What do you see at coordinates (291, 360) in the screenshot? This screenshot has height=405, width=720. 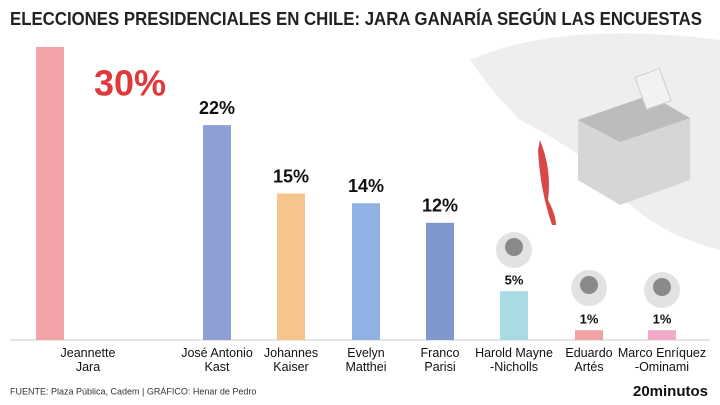 I see `x-tick-label: Johannes Kaiser` at bounding box center [291, 360].